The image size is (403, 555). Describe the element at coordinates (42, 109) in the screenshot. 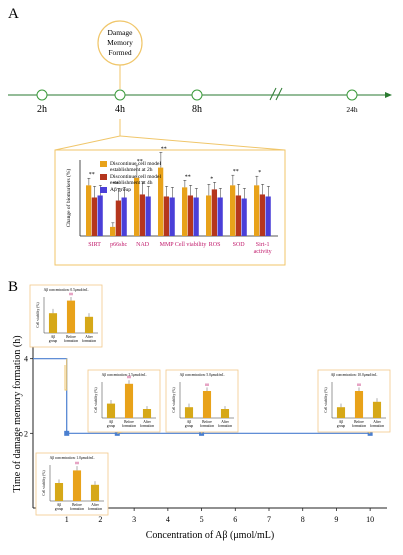

I see `timeline-label: 2h` at that location.